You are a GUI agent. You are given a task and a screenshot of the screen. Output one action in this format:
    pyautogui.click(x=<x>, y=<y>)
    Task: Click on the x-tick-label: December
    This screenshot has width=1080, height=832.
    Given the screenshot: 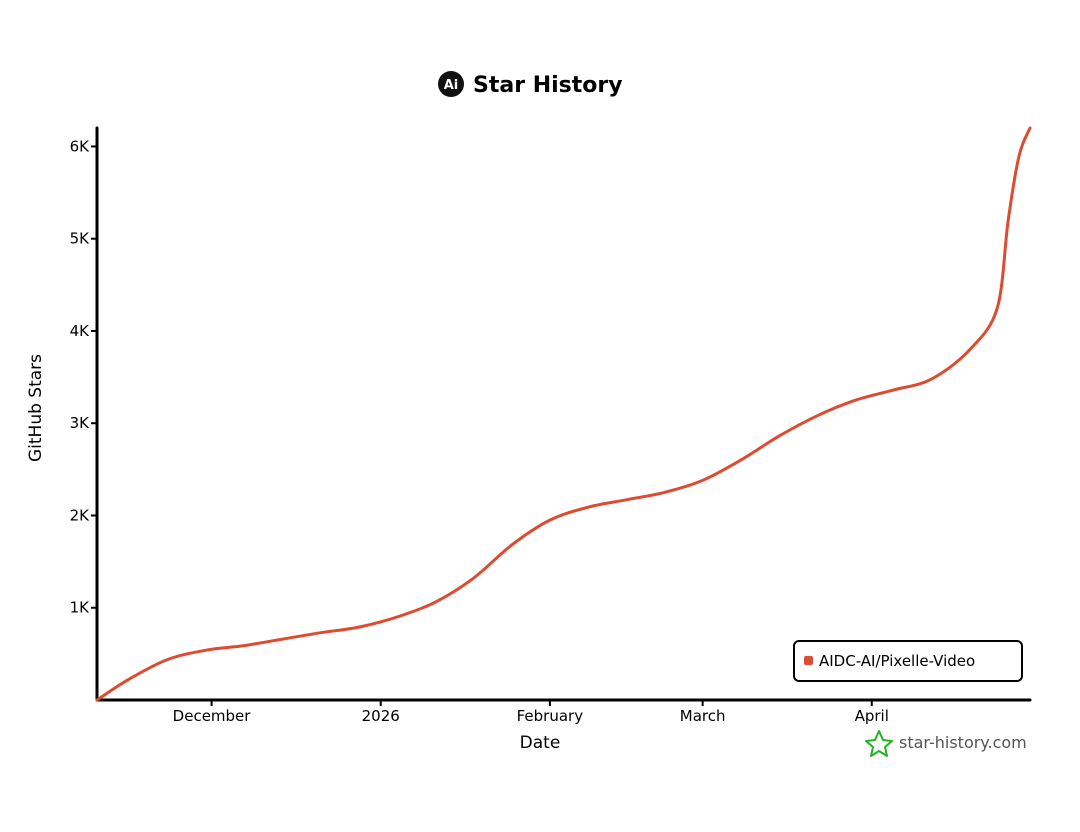 What is the action you would take?
    pyautogui.click(x=212, y=716)
    